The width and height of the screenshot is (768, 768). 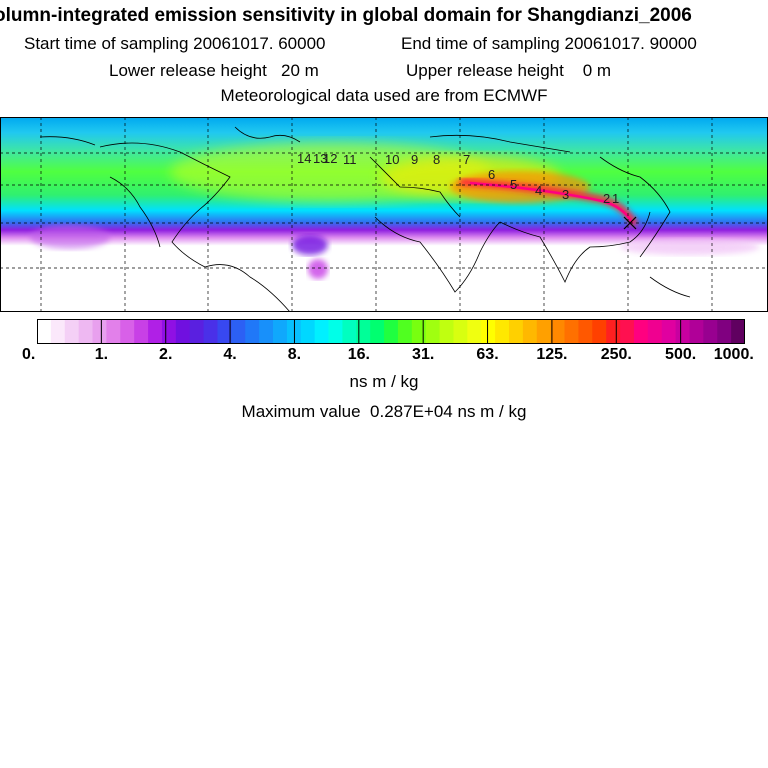 What do you see at coordinates (681, 354) in the screenshot?
I see `colorbar-tick-label: 500.` at bounding box center [681, 354].